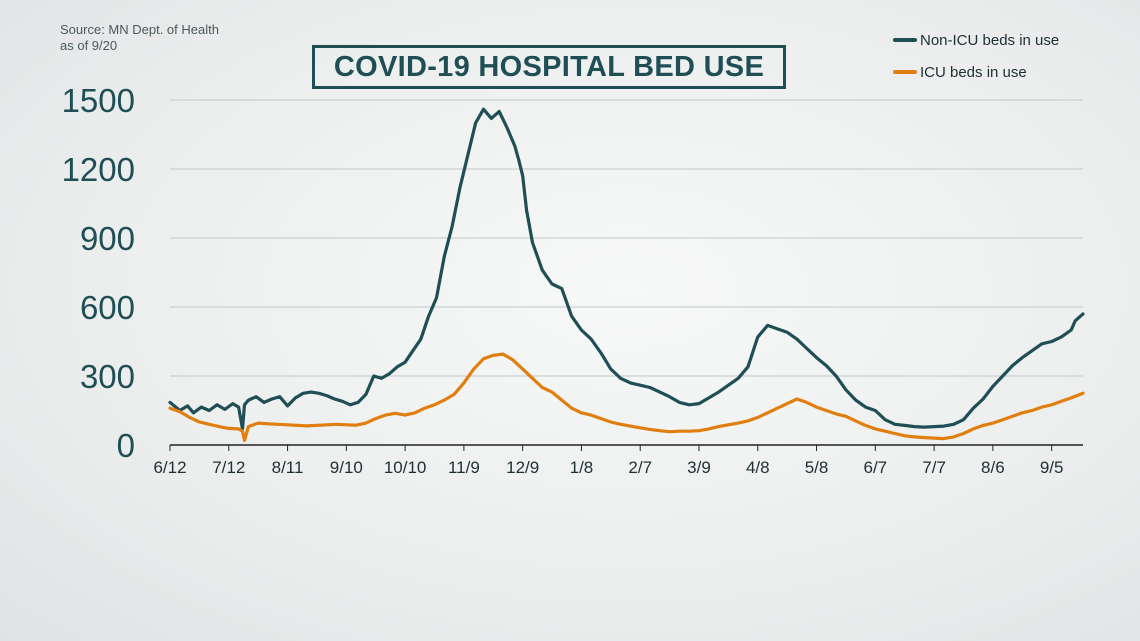 The image size is (1140, 641). I want to click on y-tick-label: 600, so click(107, 307).